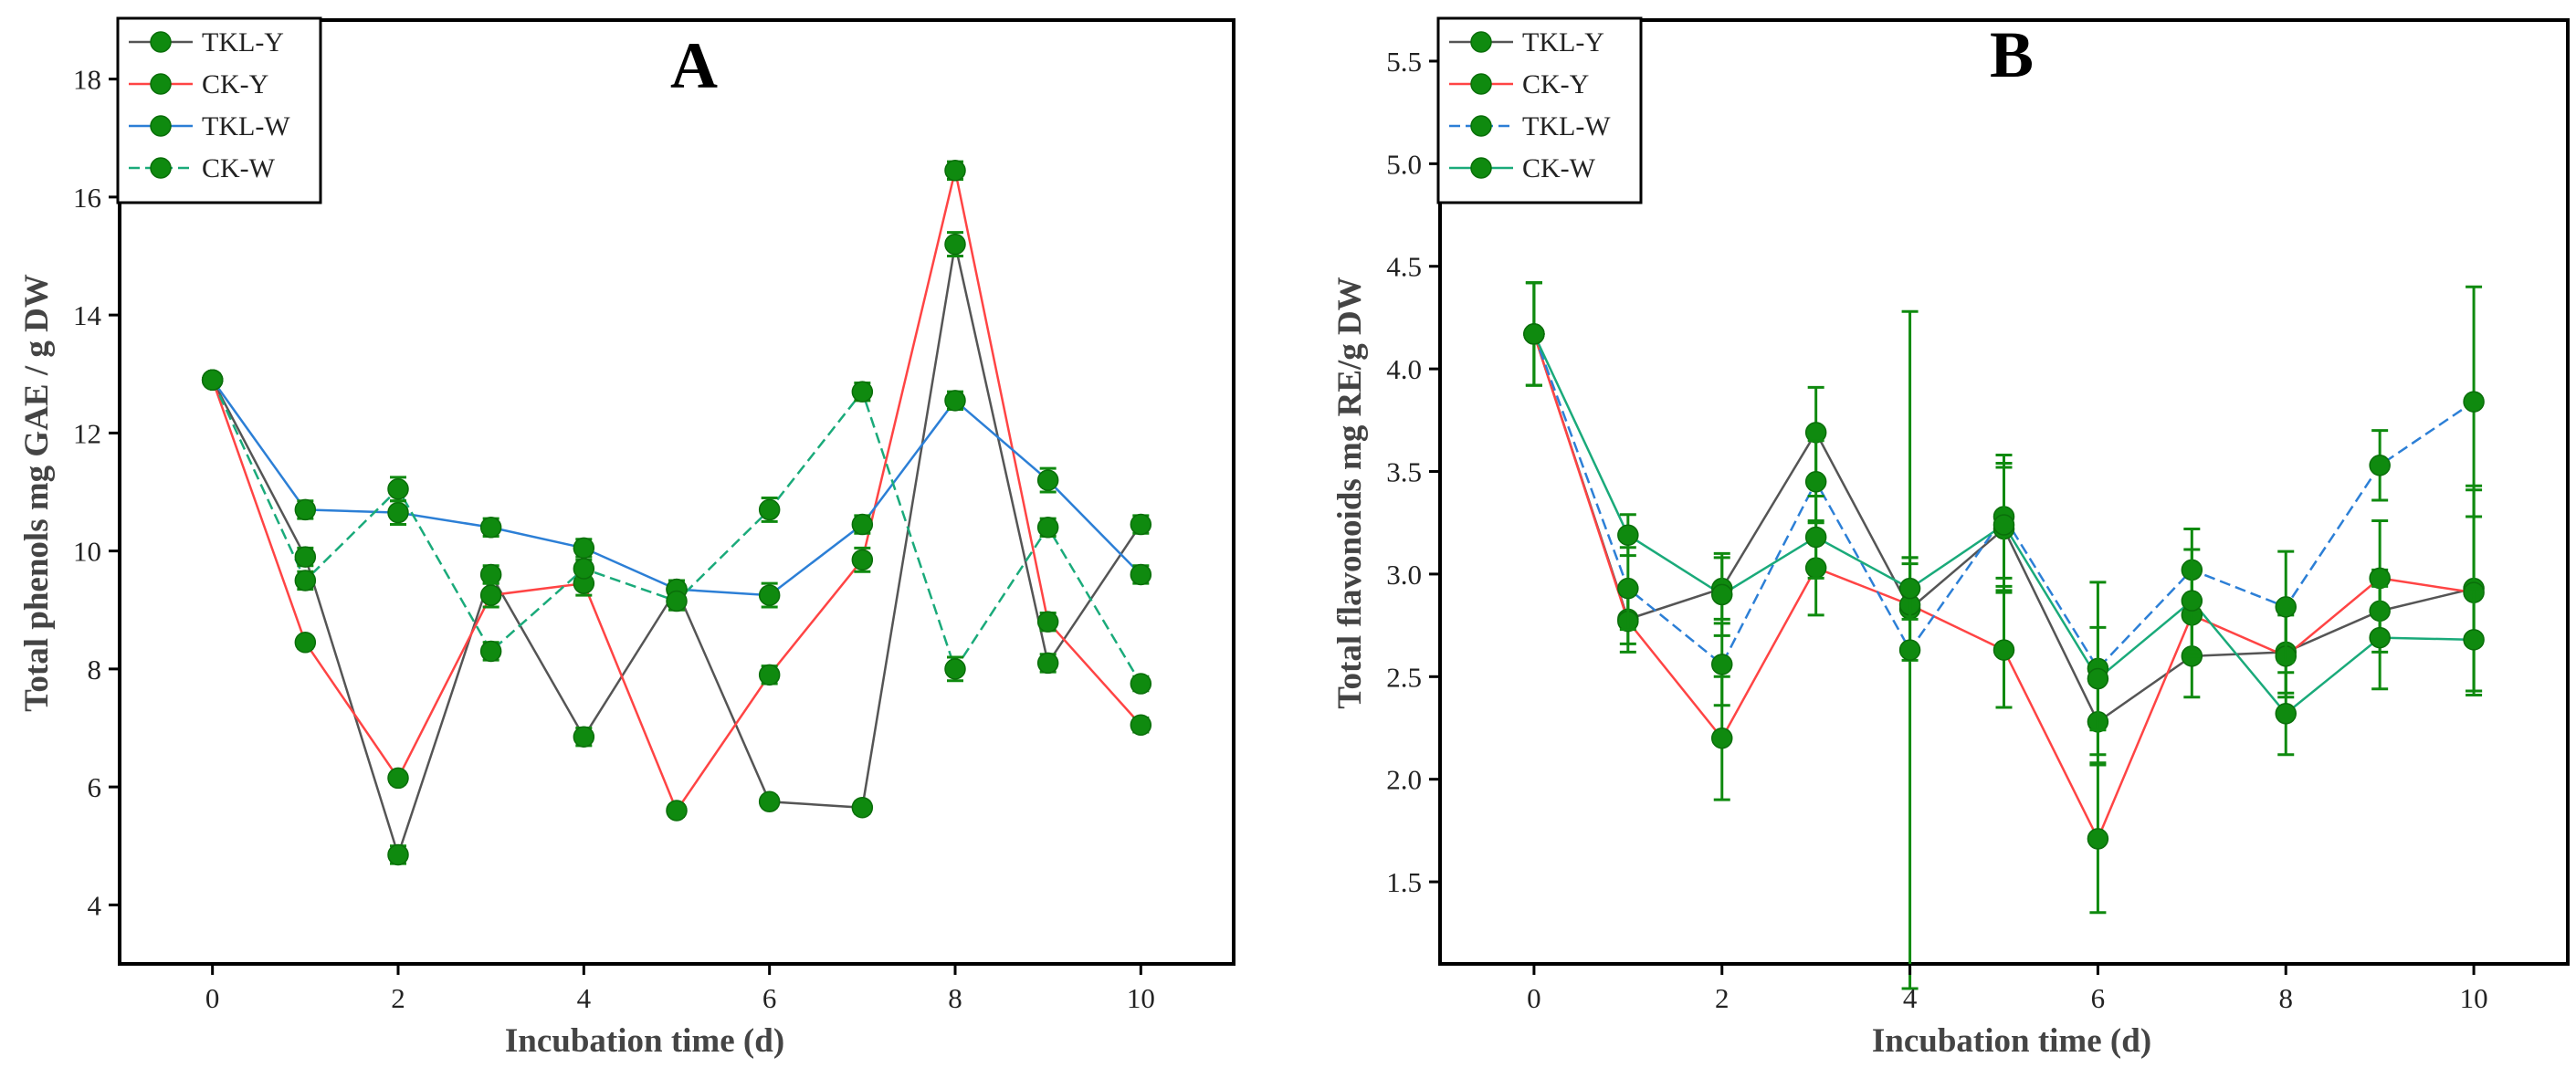 The width and height of the screenshot is (2576, 1078). Describe the element at coordinates (1404, 780) in the screenshot. I see `y-tick-label: 2.0` at that location.